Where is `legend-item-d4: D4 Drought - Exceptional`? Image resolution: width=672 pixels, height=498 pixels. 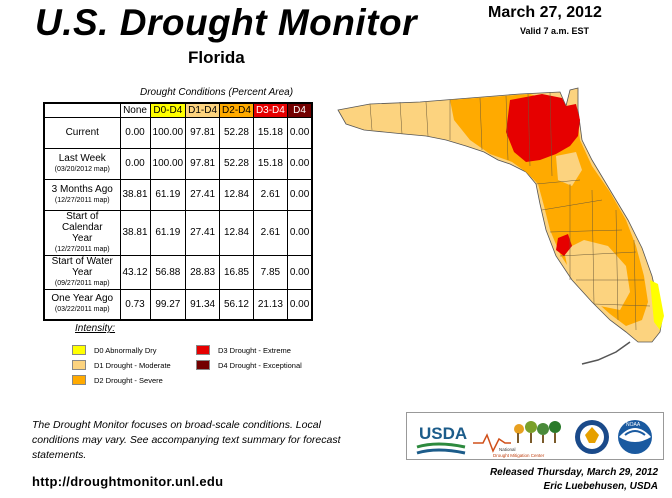 legend-item-d4: D4 Drought - Exceptional is located at coordinates (249, 365).